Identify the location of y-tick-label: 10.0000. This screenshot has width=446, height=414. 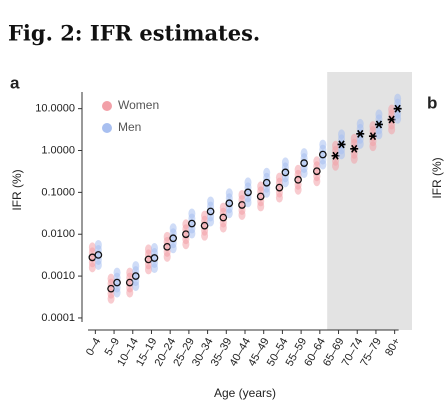
(55, 109).